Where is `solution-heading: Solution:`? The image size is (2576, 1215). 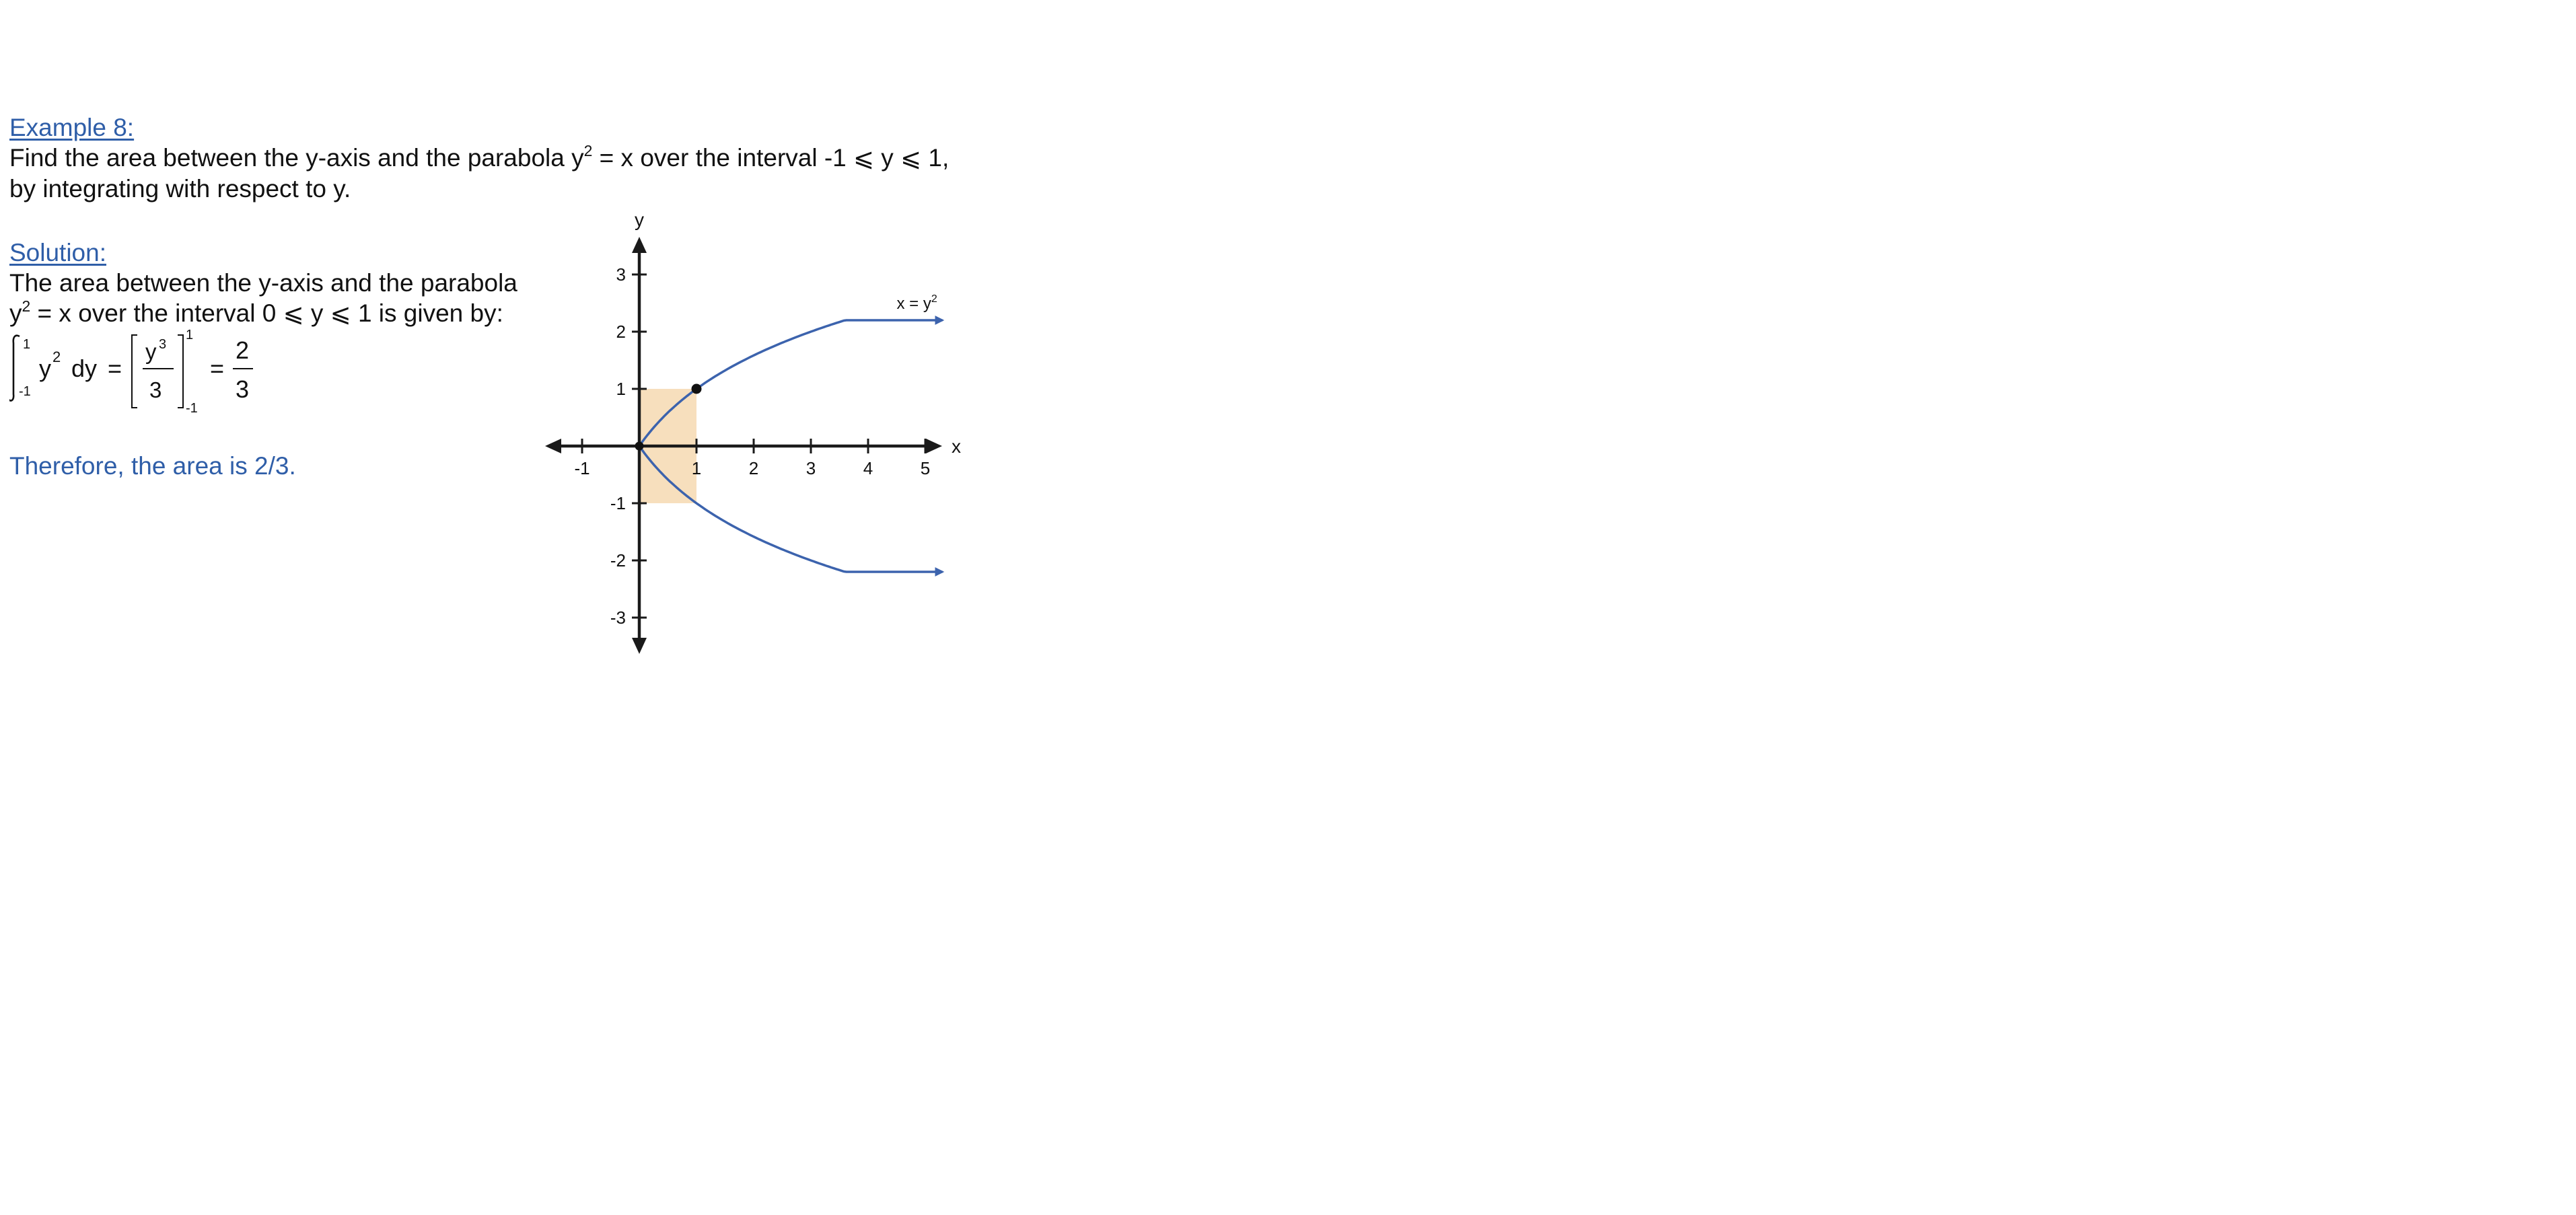
solution-heading: Solution: is located at coordinates (57, 253).